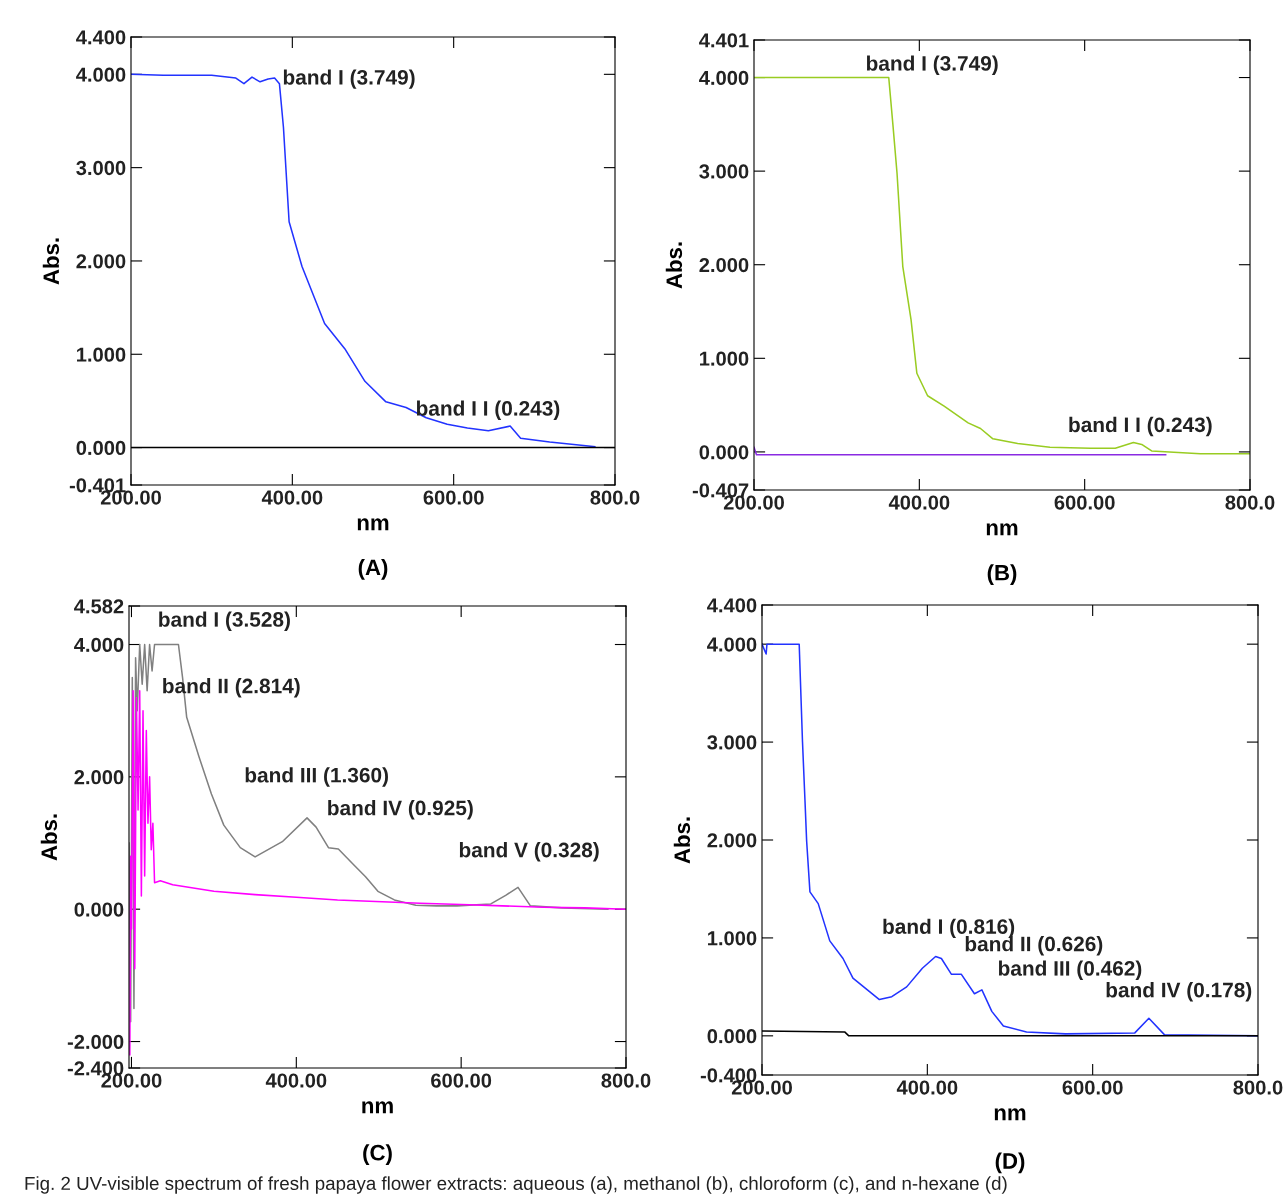 This screenshot has height=1200, width=1285. What do you see at coordinates (224, 621) in the screenshot?
I see `annotation: band I (3.528)` at bounding box center [224, 621].